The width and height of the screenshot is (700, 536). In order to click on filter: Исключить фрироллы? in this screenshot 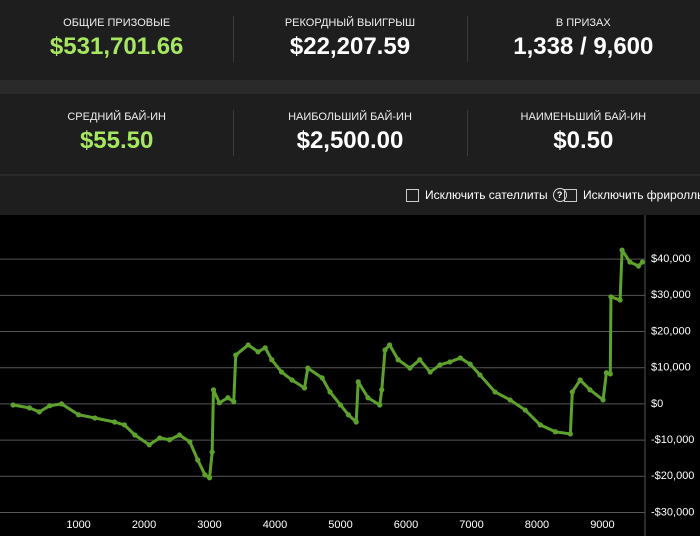, I will do `click(632, 195)`.